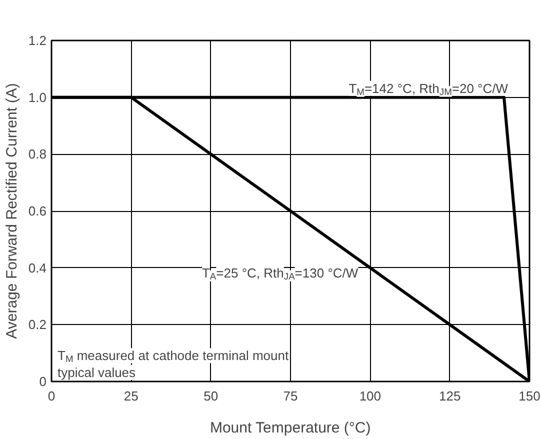 This screenshot has height=439, width=541. What do you see at coordinates (37, 268) in the screenshot?
I see `y-tick-label: 0.4` at bounding box center [37, 268].